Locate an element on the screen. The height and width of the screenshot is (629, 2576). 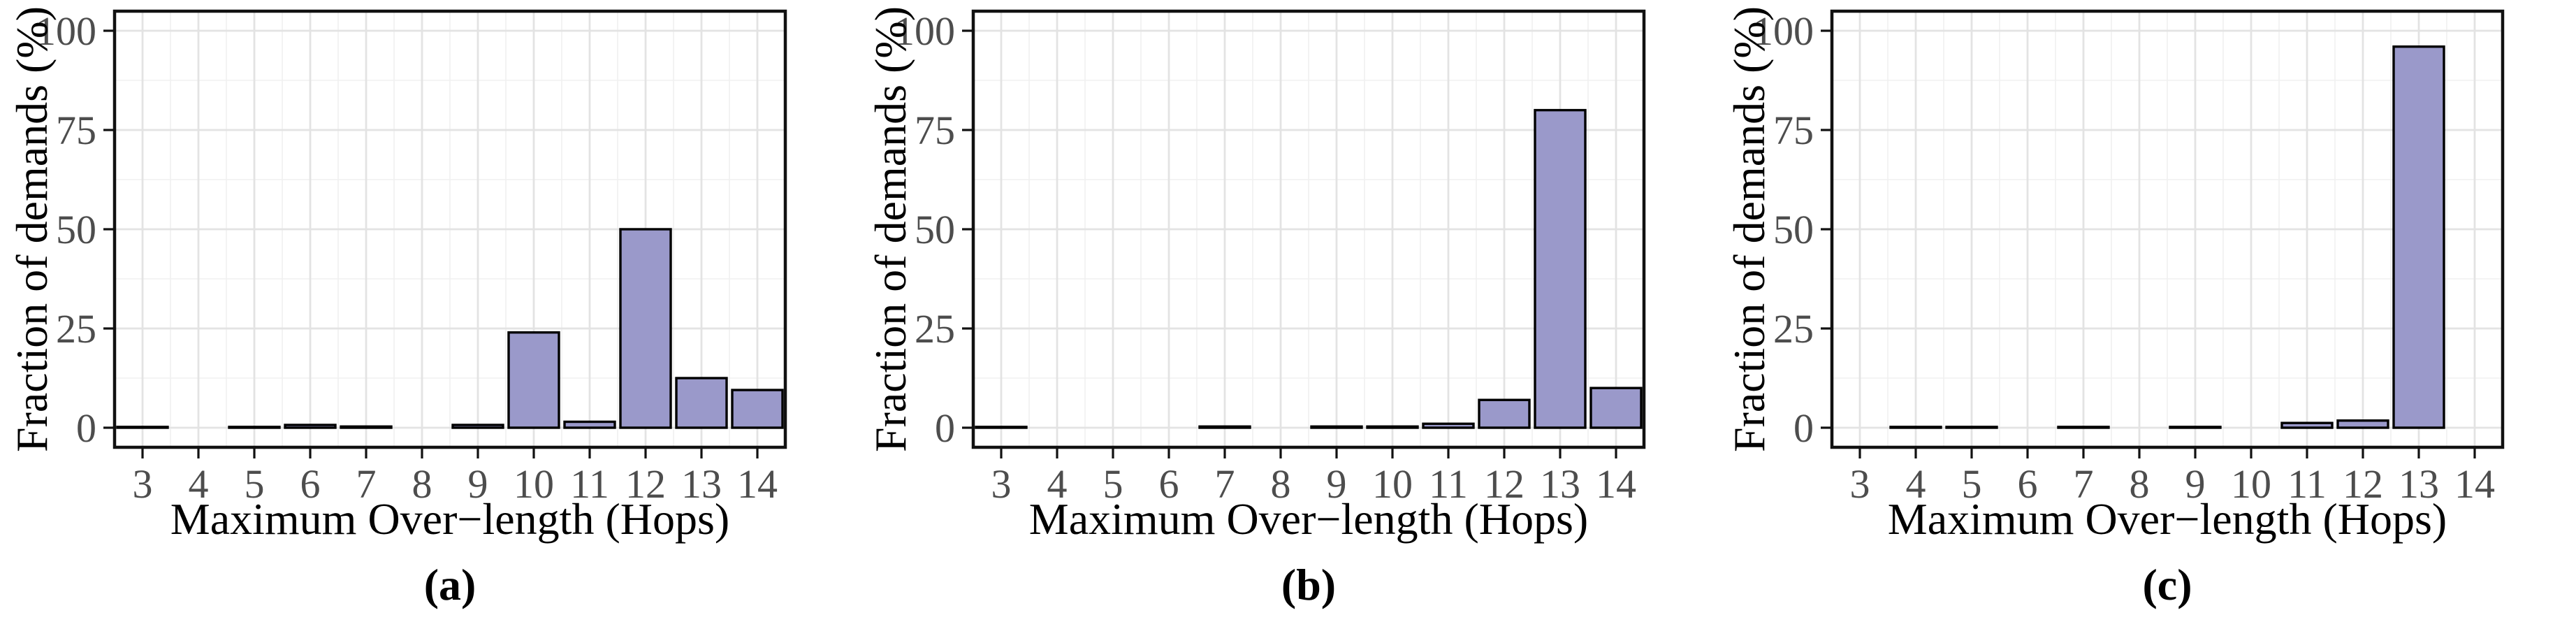
subplot-caption-c: (c) is located at coordinates (2167, 584).